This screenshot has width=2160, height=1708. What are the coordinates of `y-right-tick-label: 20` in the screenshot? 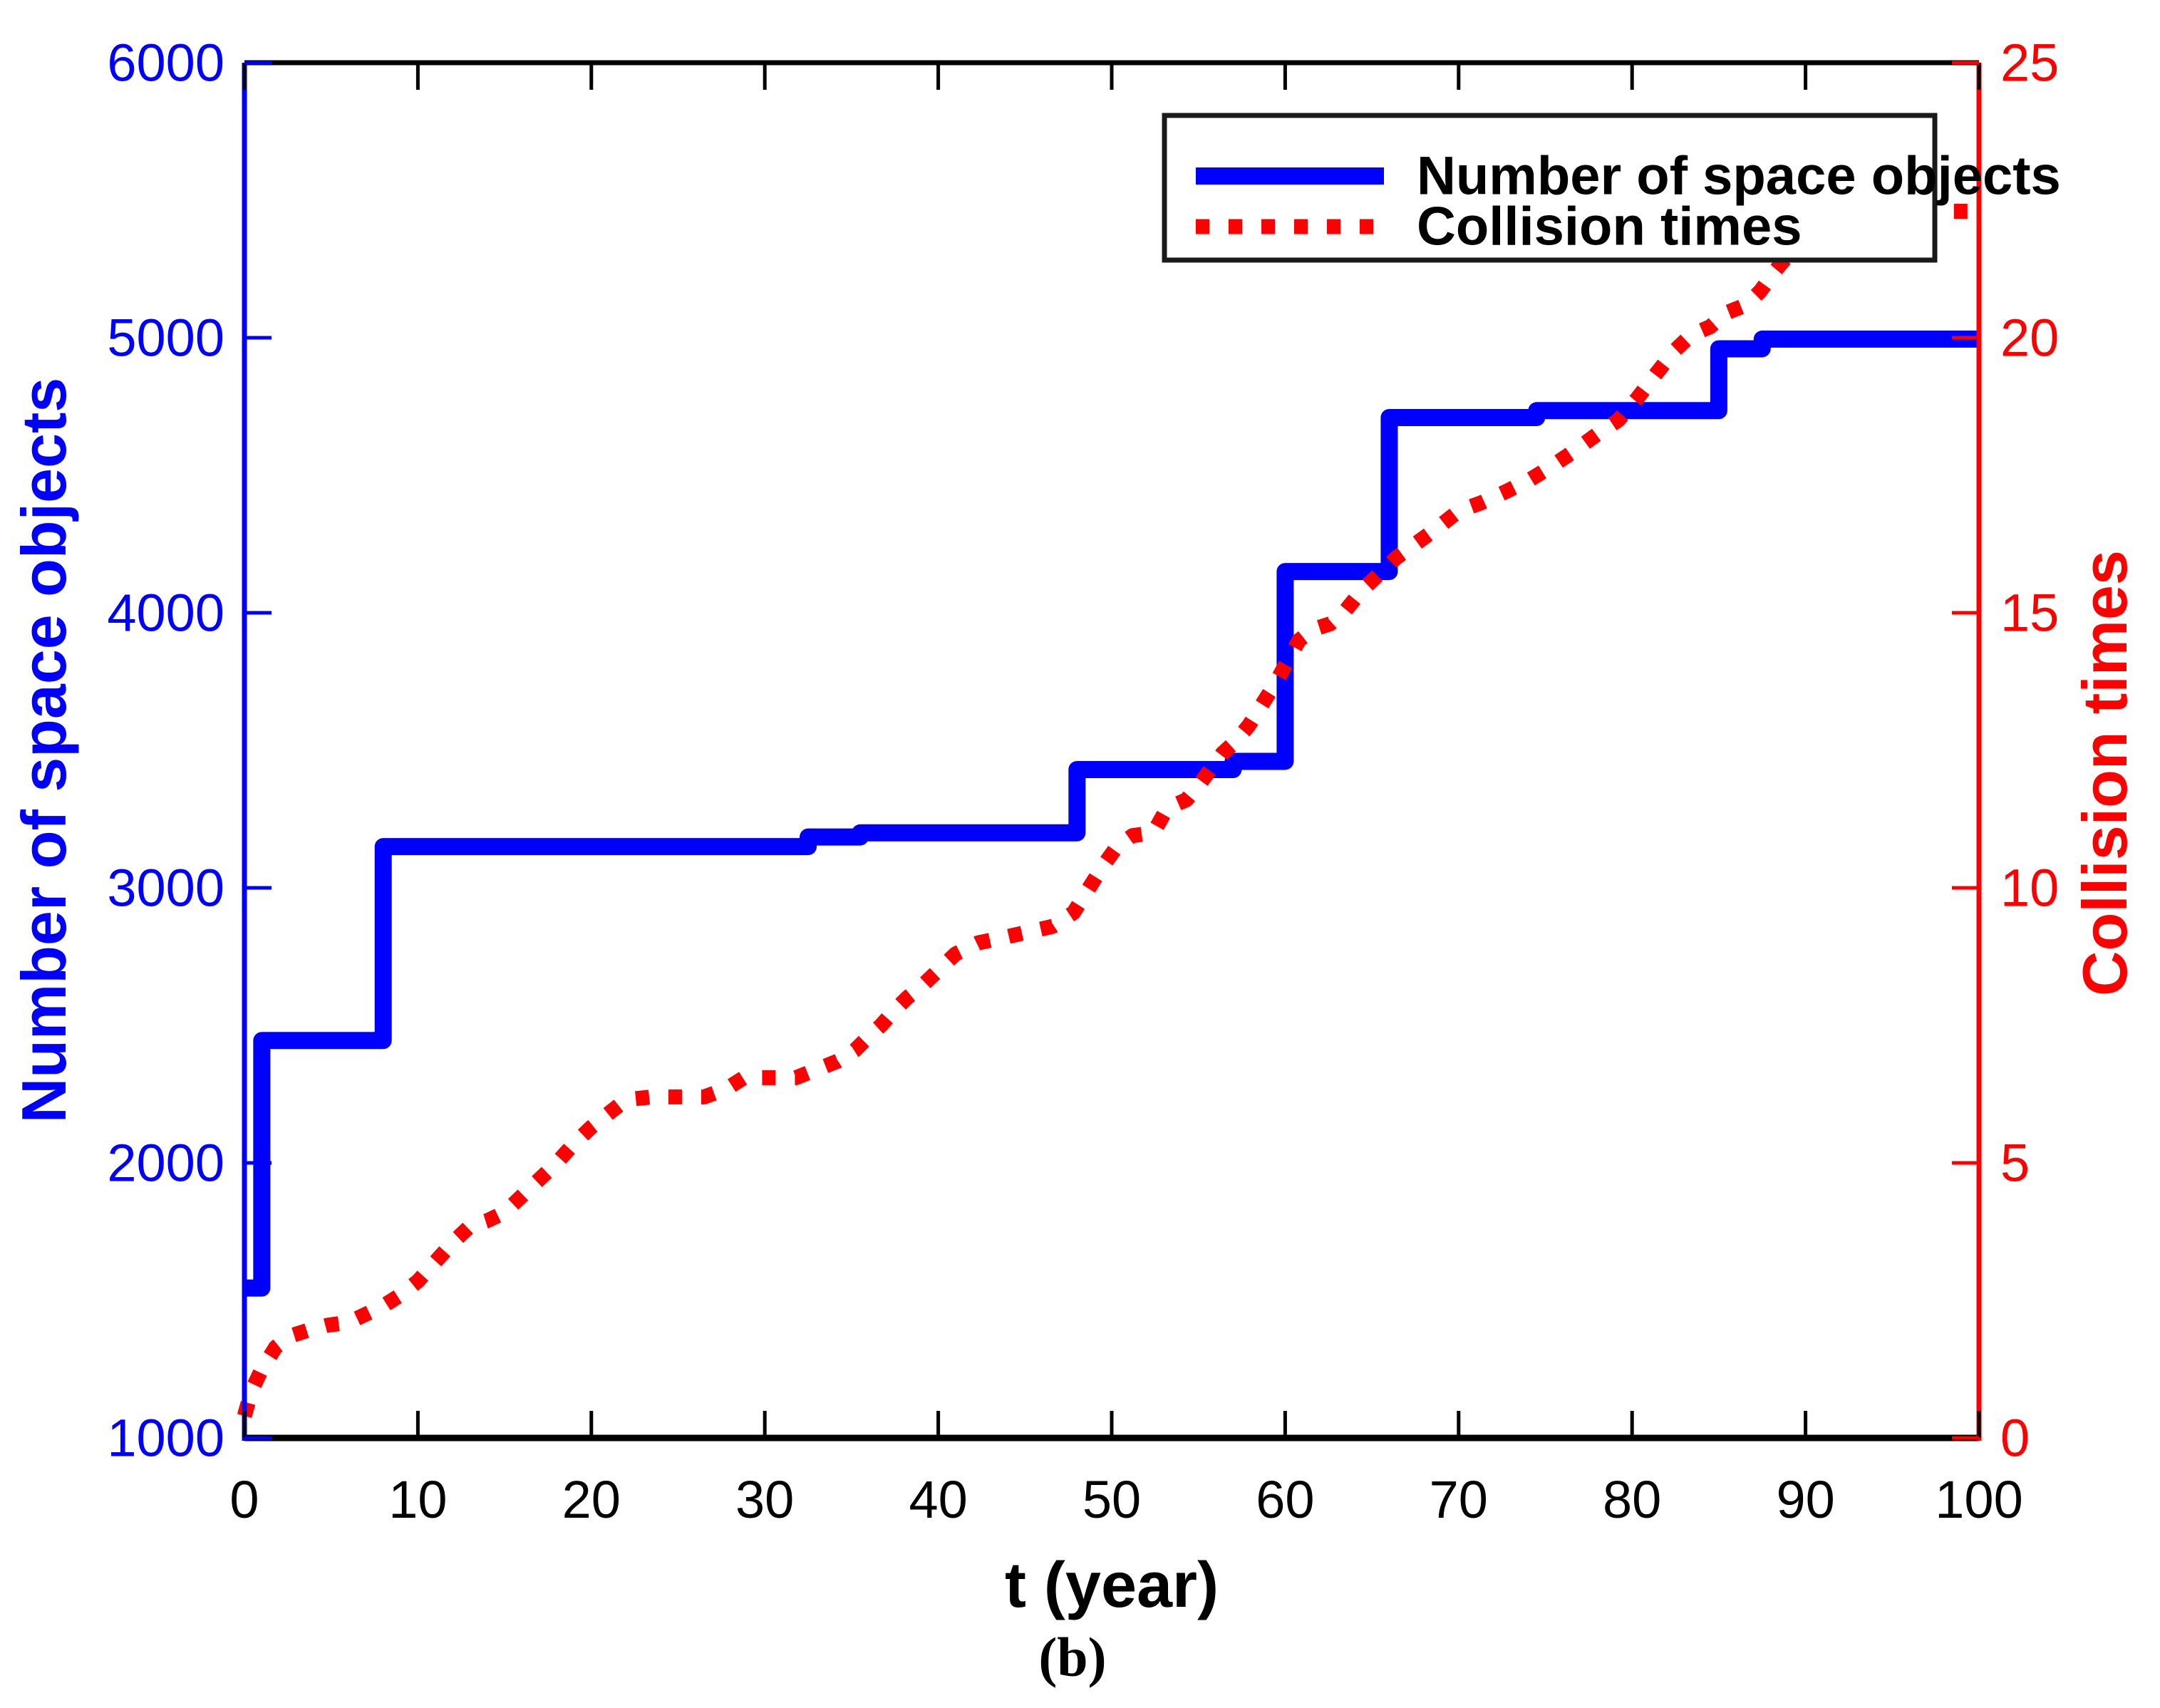 It's located at (2029, 338).